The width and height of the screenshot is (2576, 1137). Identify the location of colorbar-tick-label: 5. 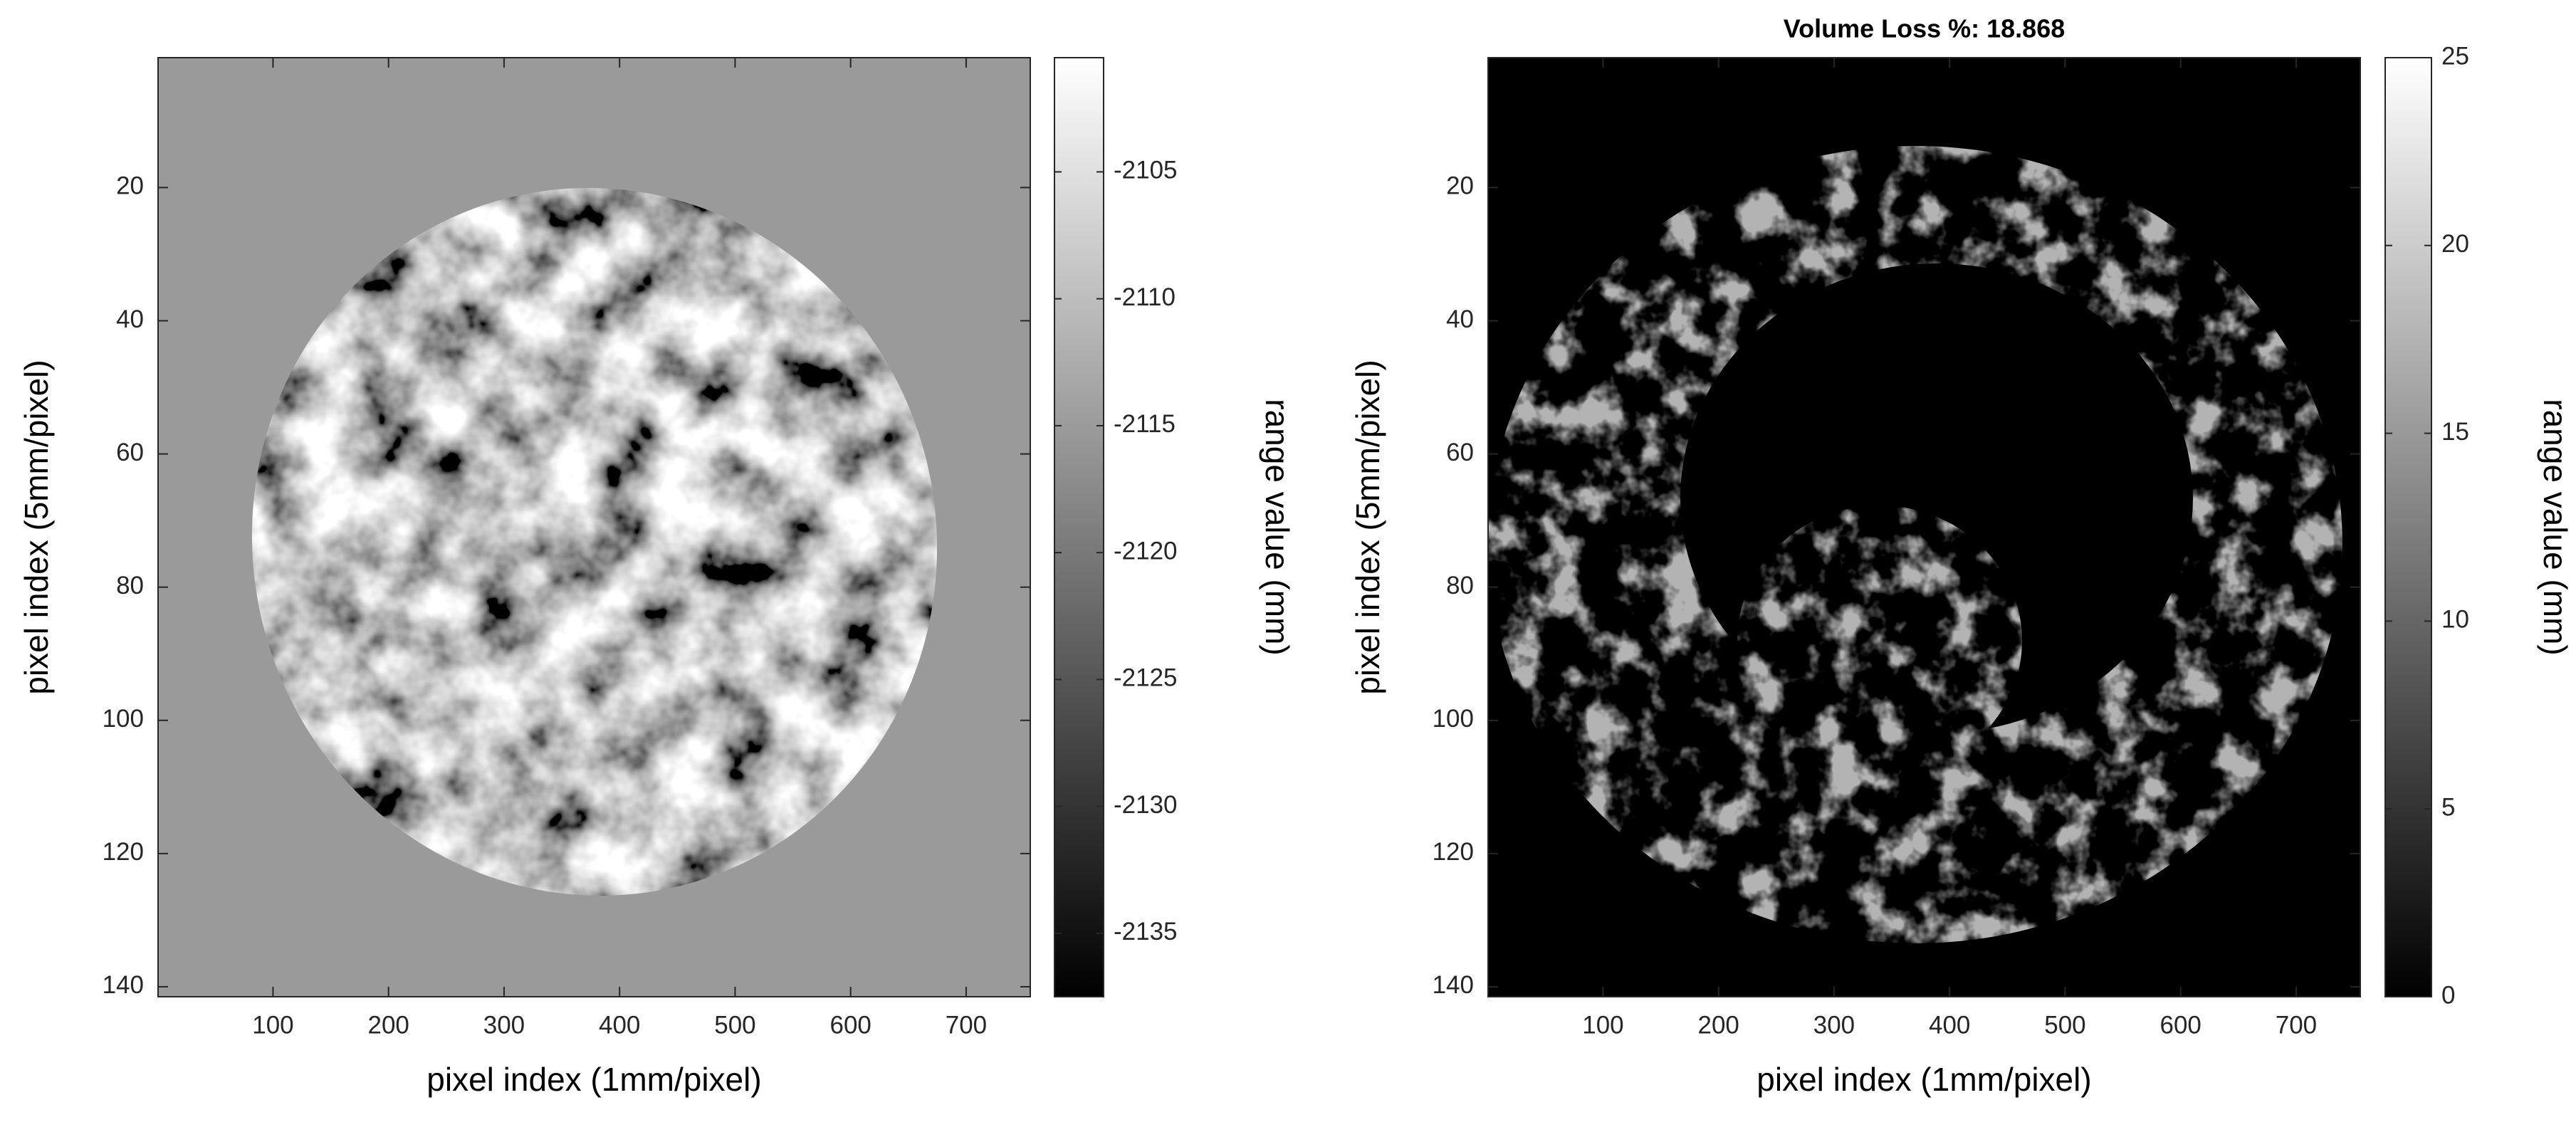
(2448, 807).